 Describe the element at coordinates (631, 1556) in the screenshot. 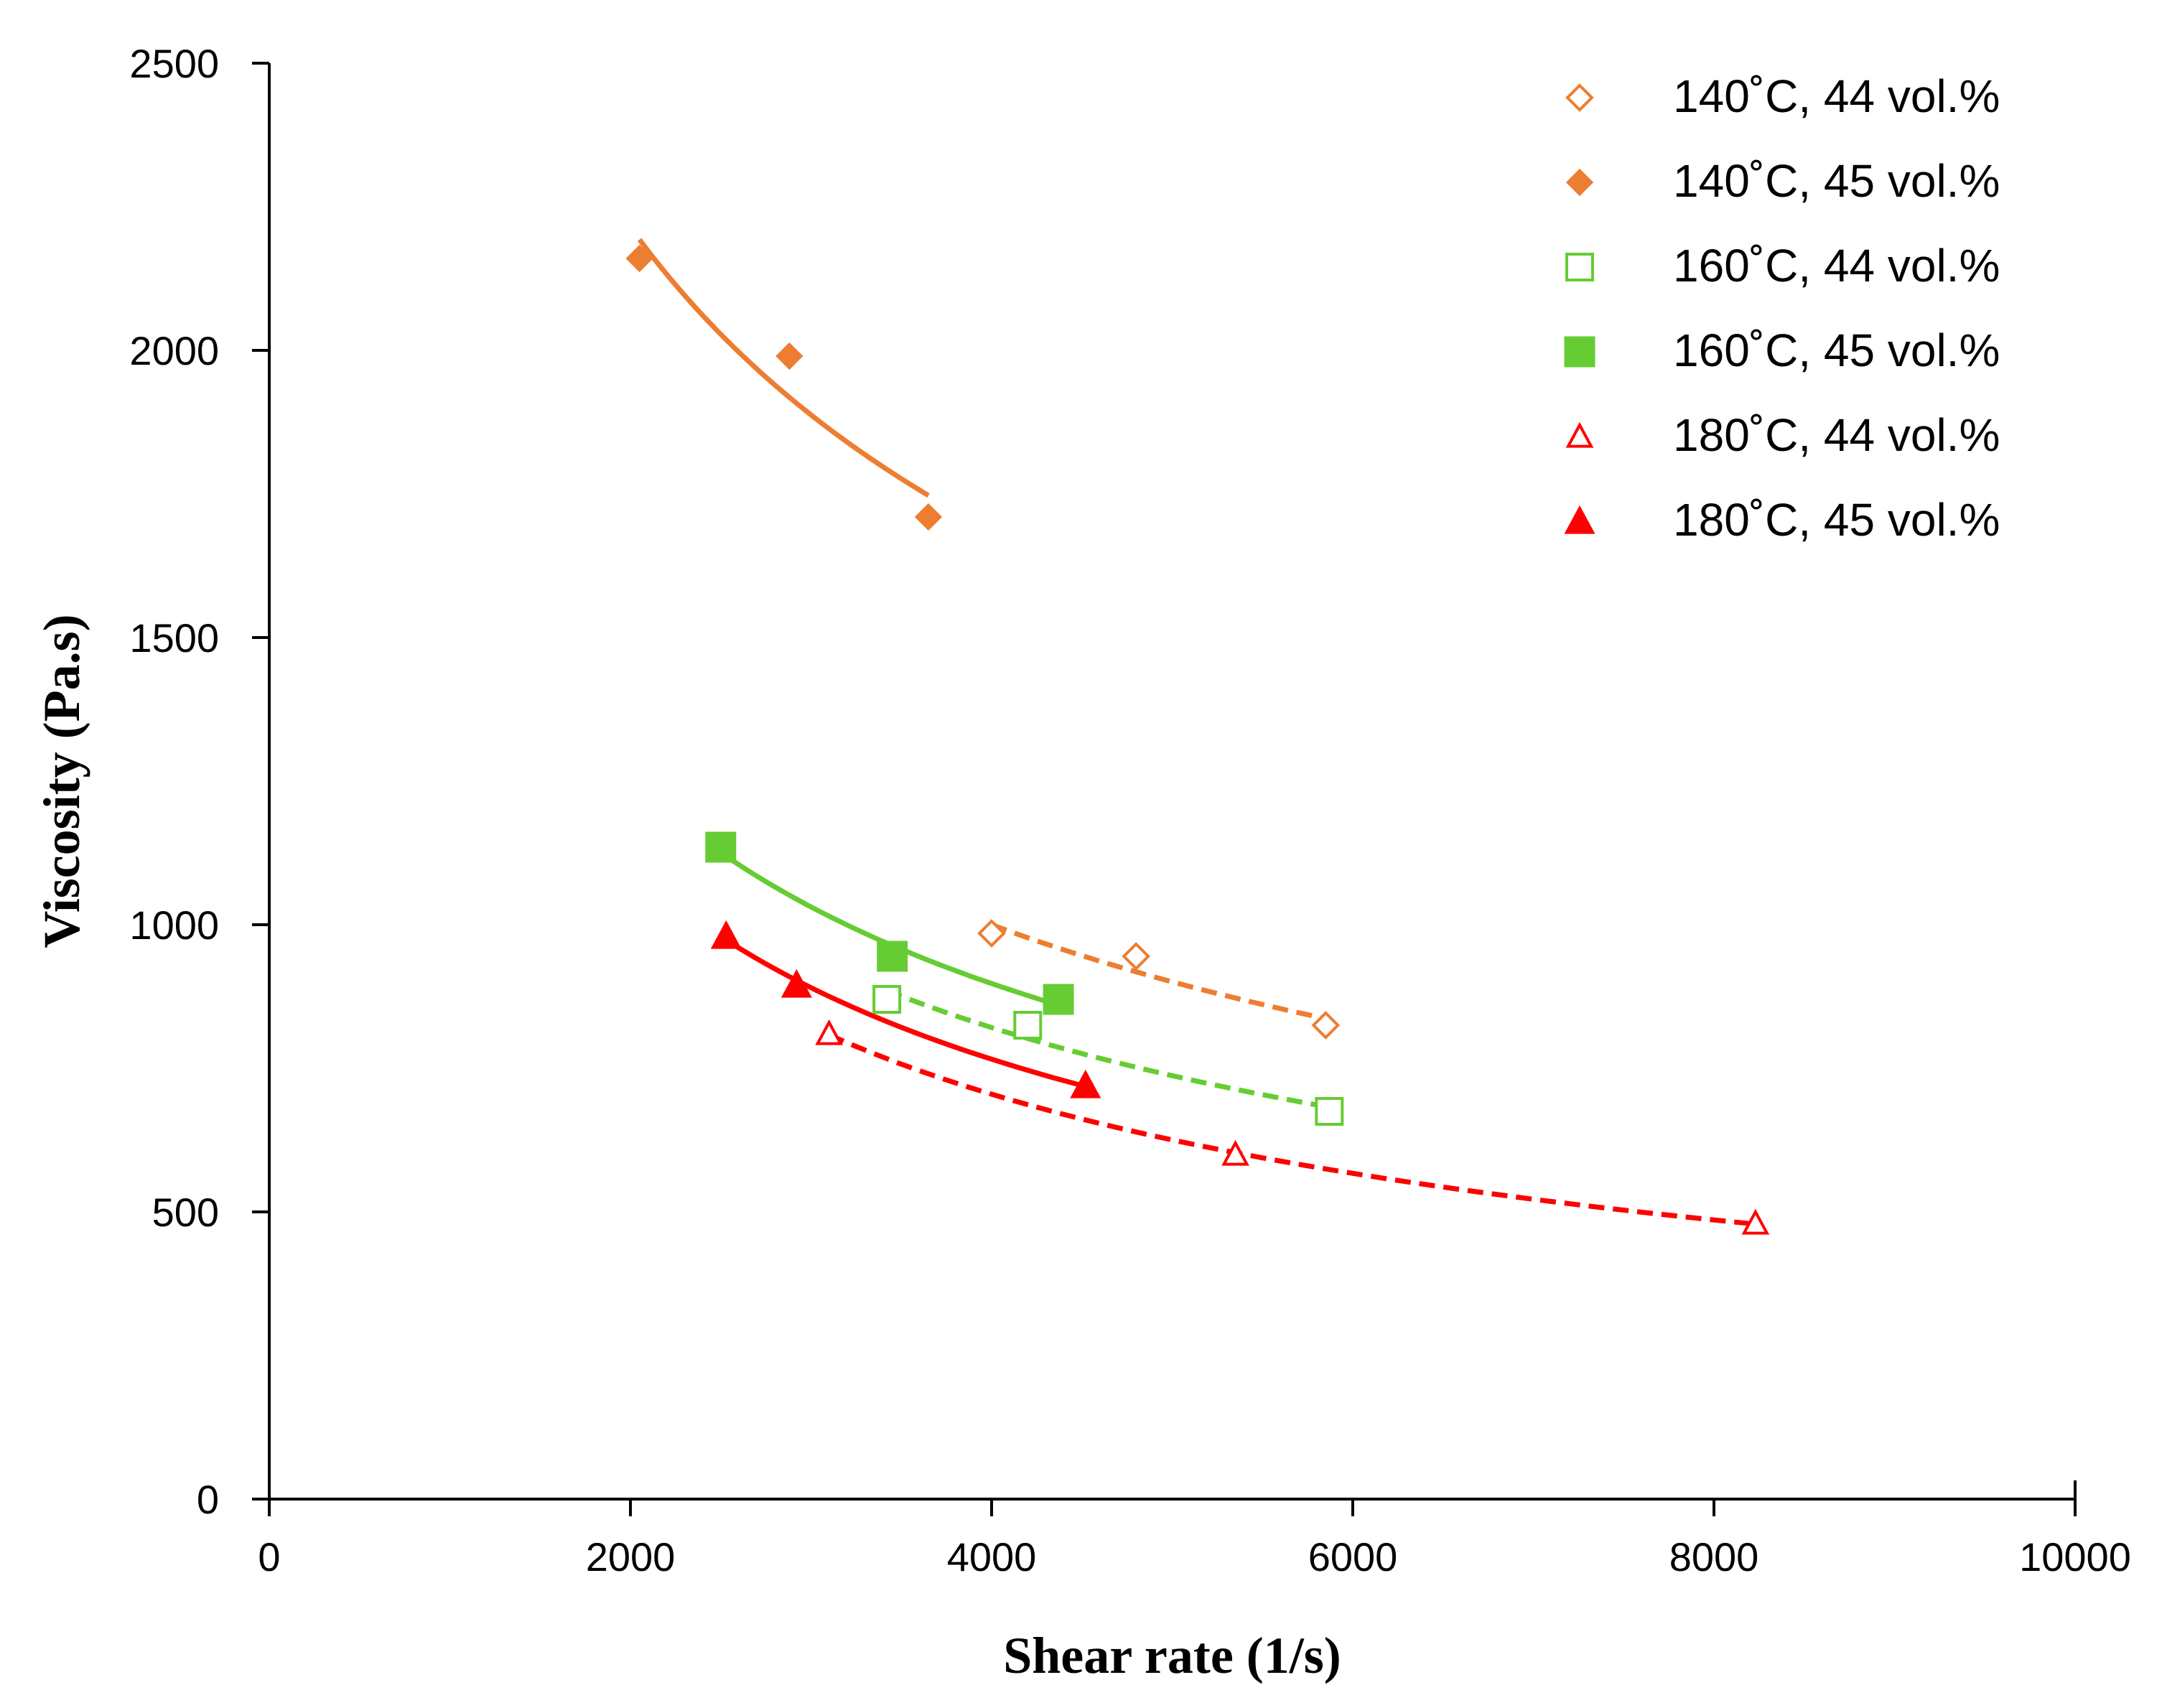

I see `x-tick-label: 2000` at that location.